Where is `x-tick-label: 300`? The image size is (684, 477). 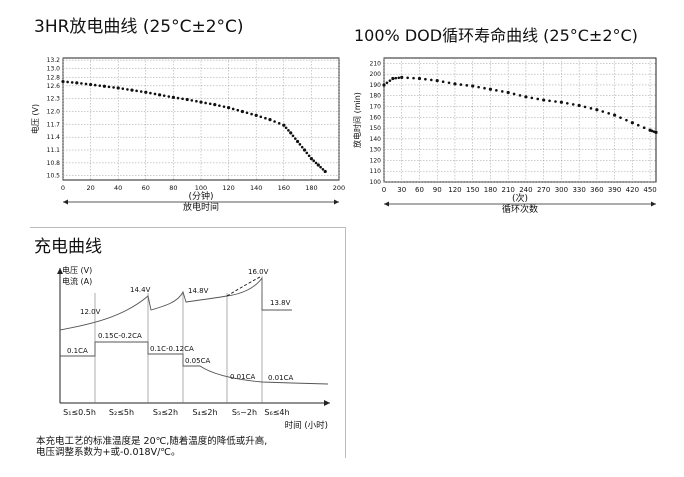 x-tick-label: 300 is located at coordinates (561, 190).